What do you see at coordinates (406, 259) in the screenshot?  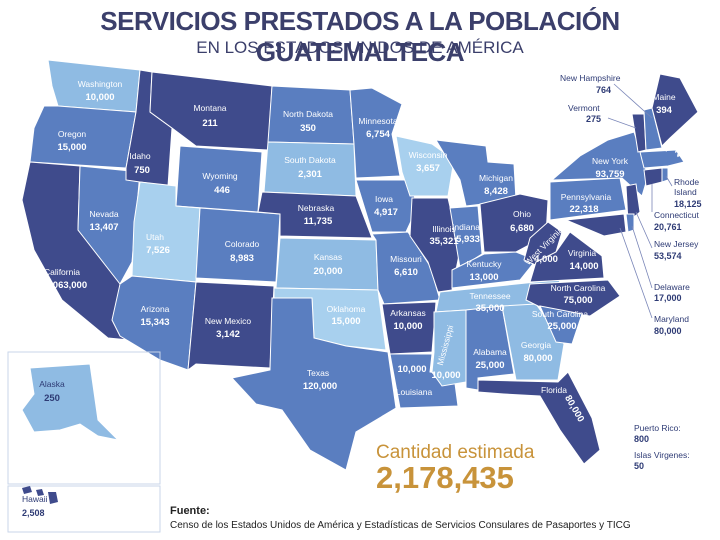 I see `label-missouri-name: Missouri` at bounding box center [406, 259].